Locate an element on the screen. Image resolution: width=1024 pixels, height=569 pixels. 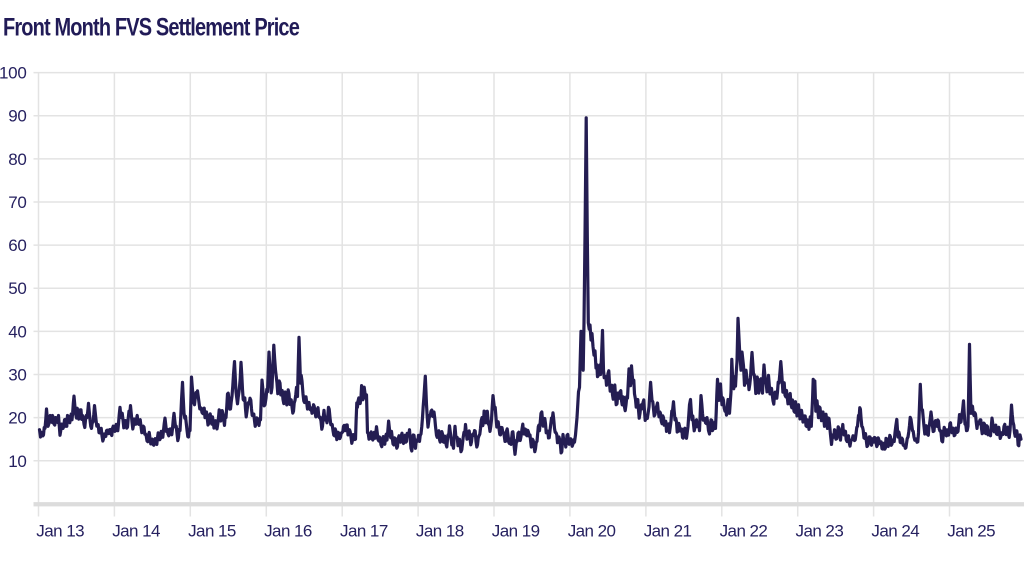
svg-text: Jan 17 is located at coordinates (364, 531).